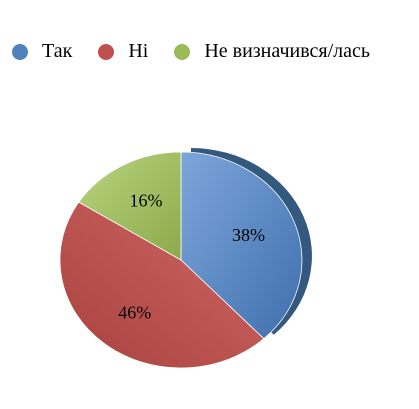  I want to click on legend-item-undecided: Не визначився/лась, so click(272, 51).